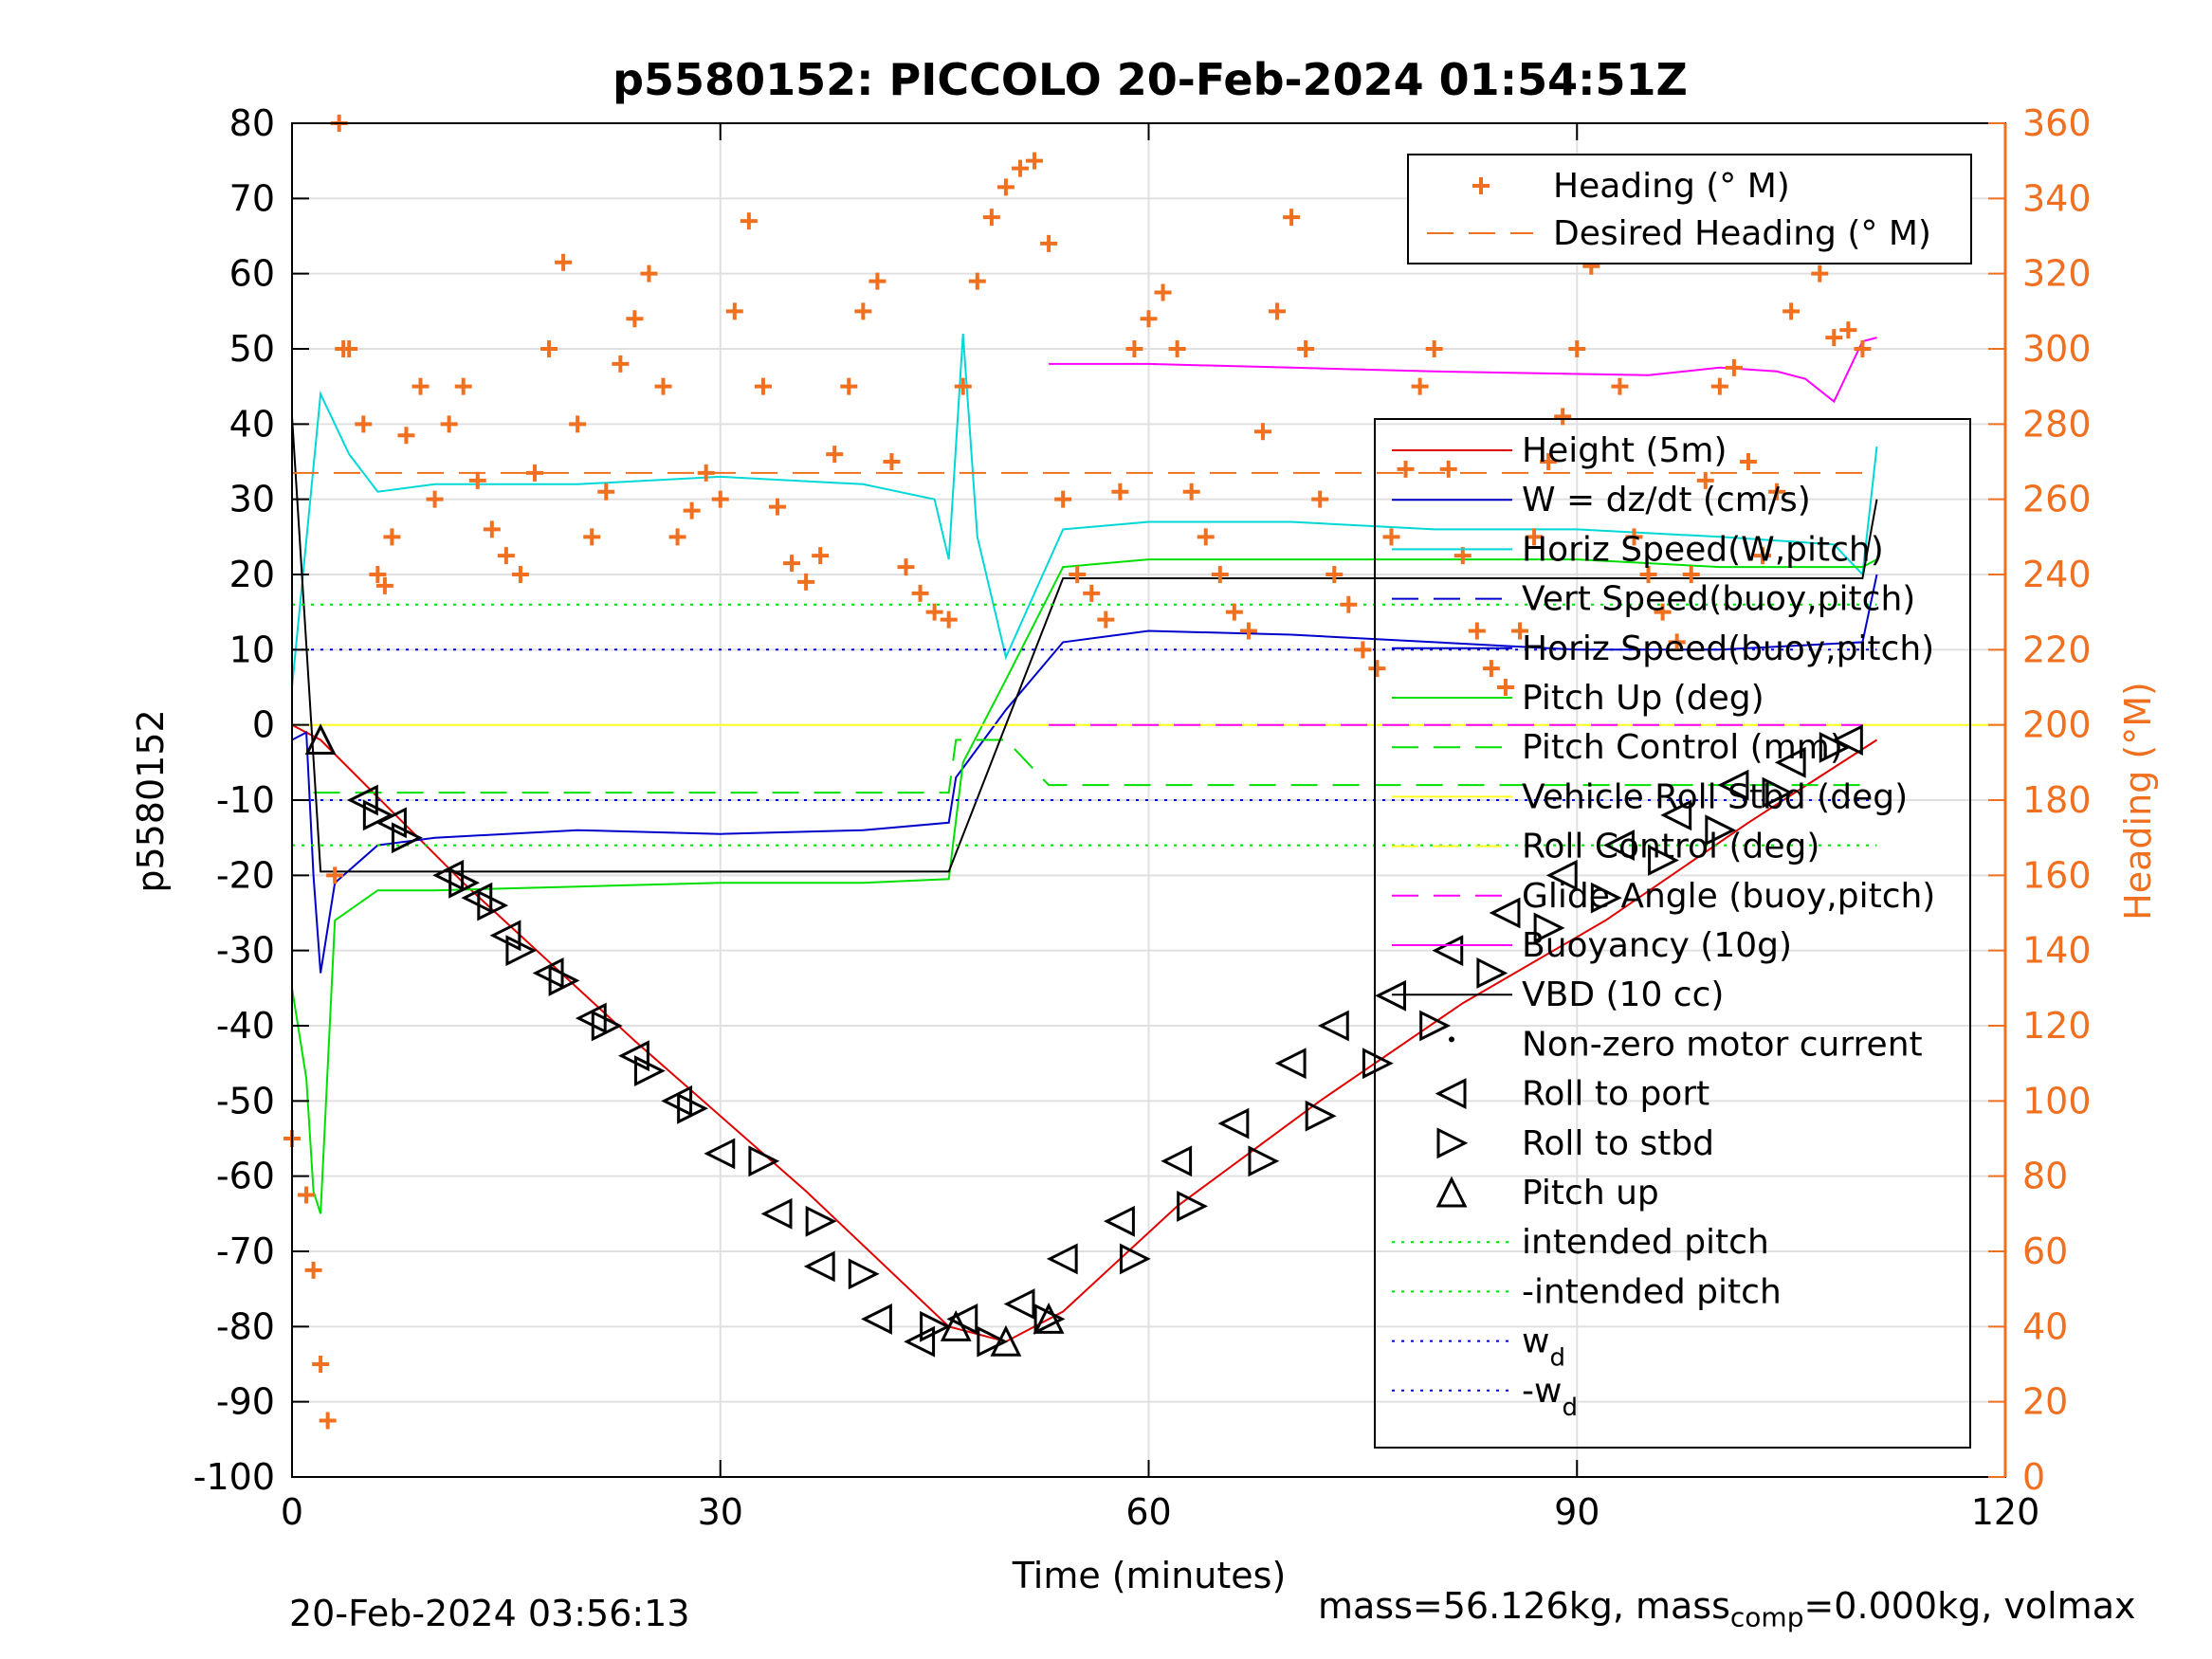  I want to click on legend-main-entry: Non-zero motor current, so click(1722, 1044).